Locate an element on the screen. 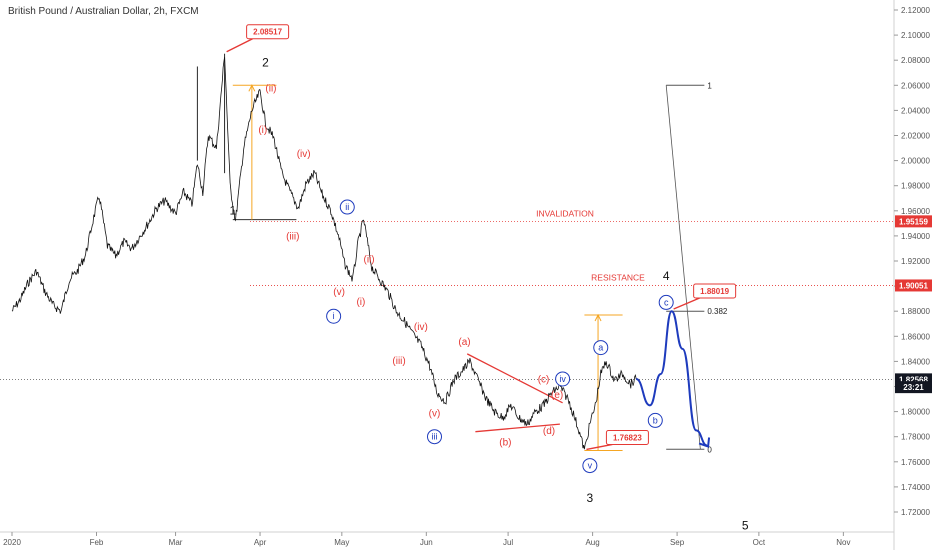 The image size is (932, 550). wave-label-red: (i) is located at coordinates (262, 130).